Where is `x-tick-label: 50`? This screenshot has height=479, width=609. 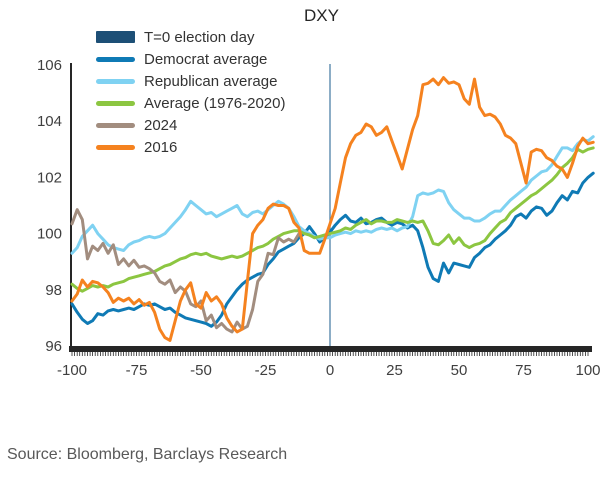 x-tick-label: 50 is located at coordinates (459, 370).